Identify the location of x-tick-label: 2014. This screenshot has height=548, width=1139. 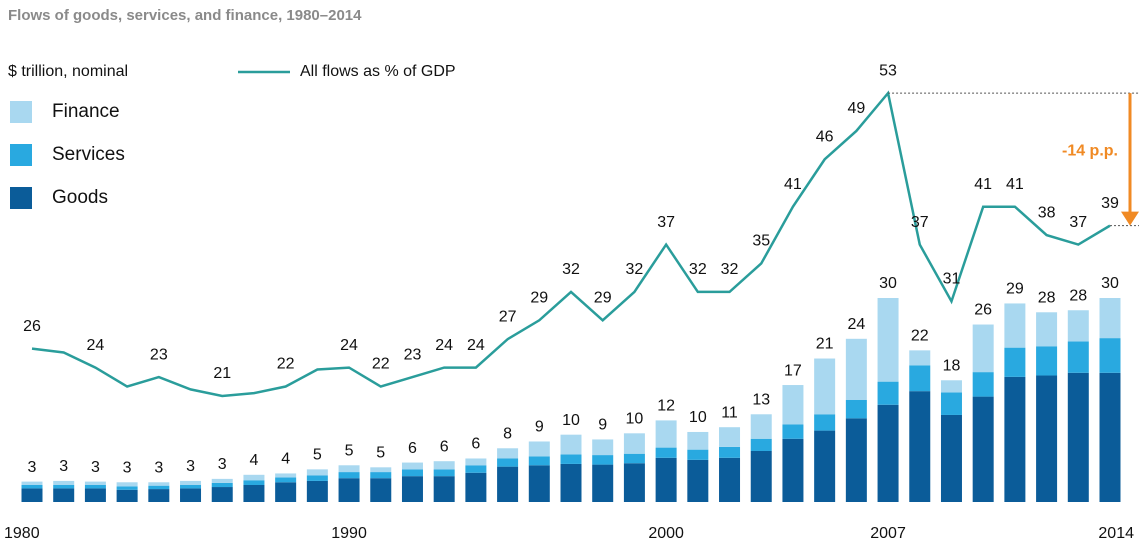
(1116, 533).